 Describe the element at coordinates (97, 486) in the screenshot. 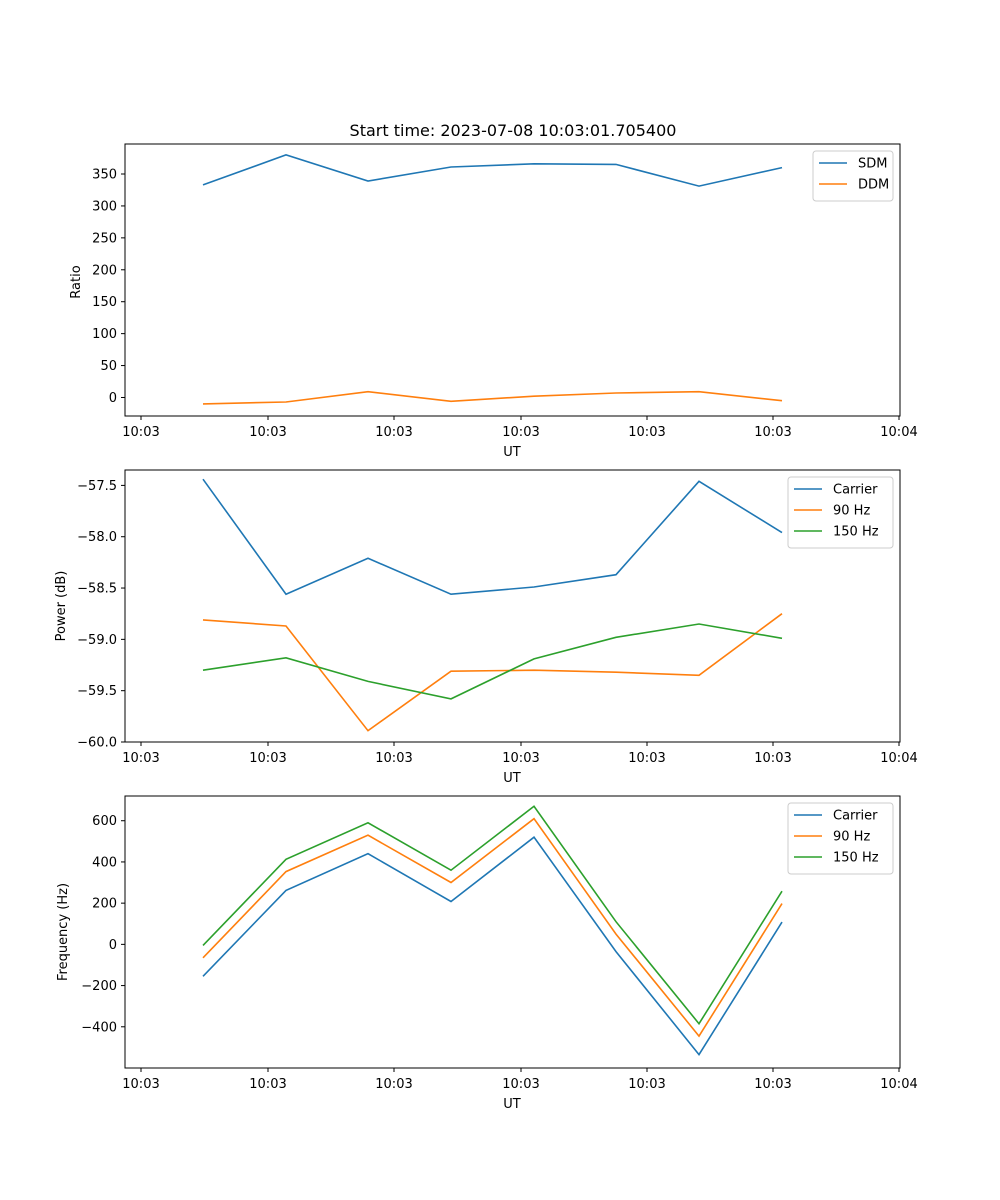

I see `power-y-tick-label: −57.5` at that location.